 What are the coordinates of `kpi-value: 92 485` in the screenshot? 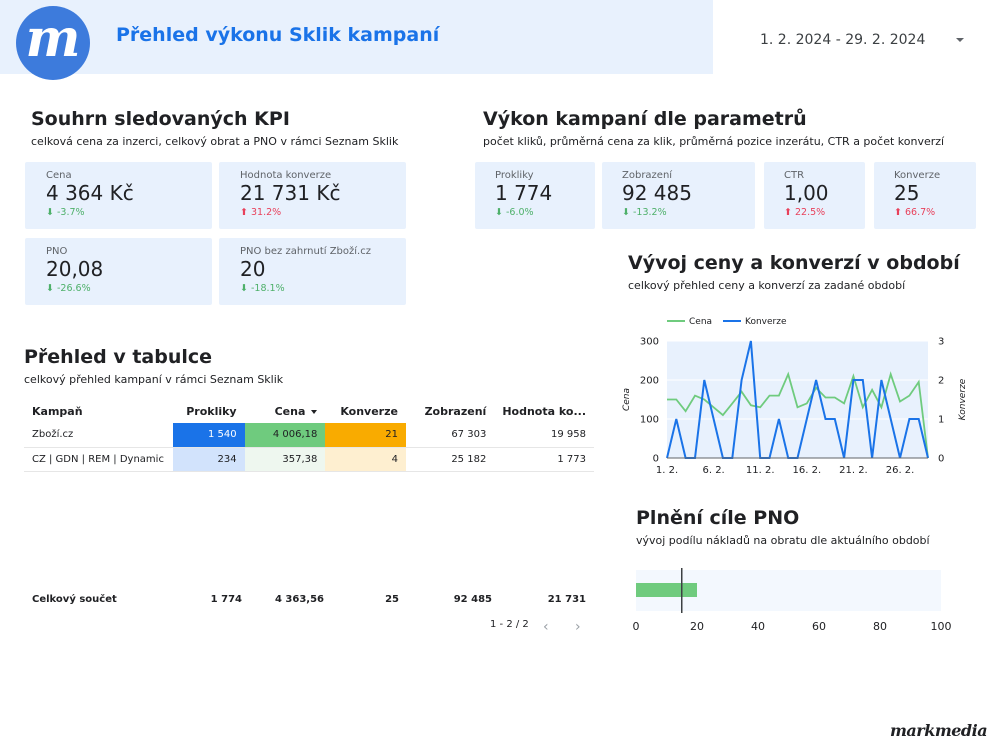 It's located at (657, 193).